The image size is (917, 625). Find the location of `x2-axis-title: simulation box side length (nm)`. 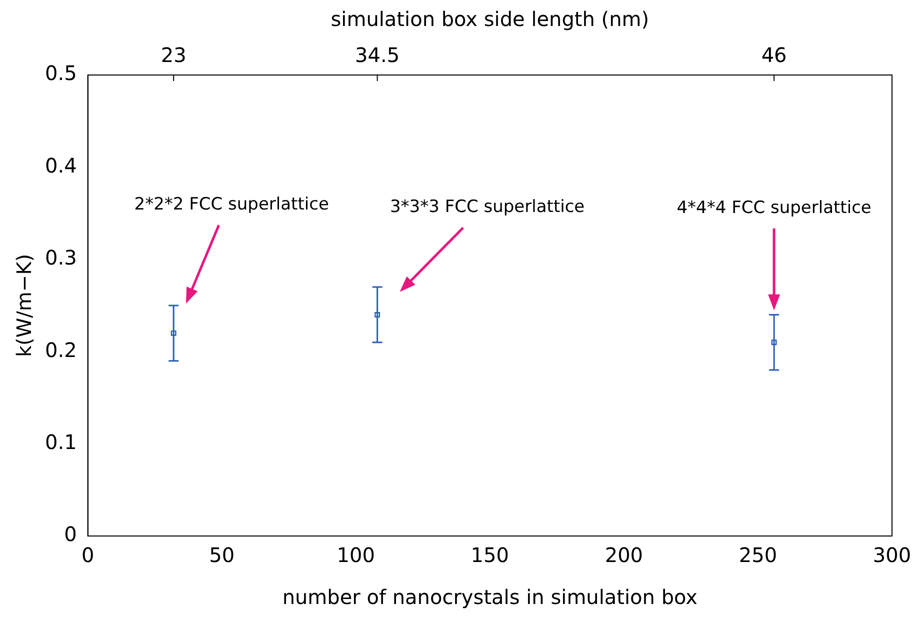

x2-axis-title: simulation box side length (nm) is located at coordinates (490, 19).